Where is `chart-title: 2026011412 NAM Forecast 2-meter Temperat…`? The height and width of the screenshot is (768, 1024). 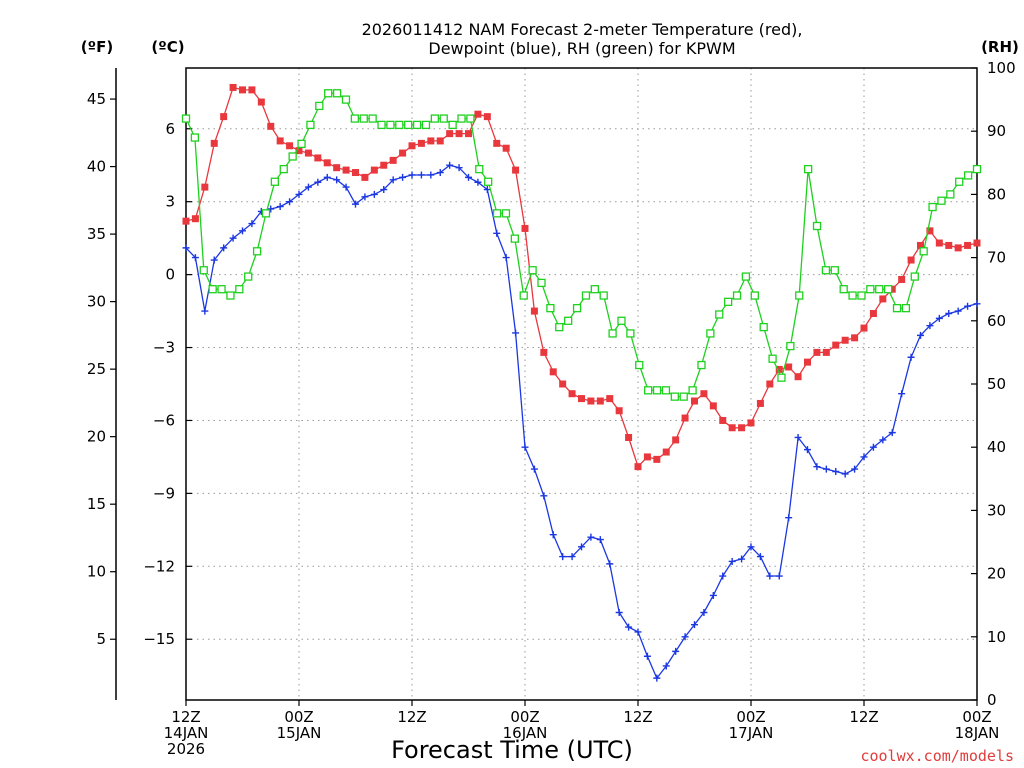
chart-title: 2026011412 NAM Forecast 2-meter Temperat… is located at coordinates (582, 39).